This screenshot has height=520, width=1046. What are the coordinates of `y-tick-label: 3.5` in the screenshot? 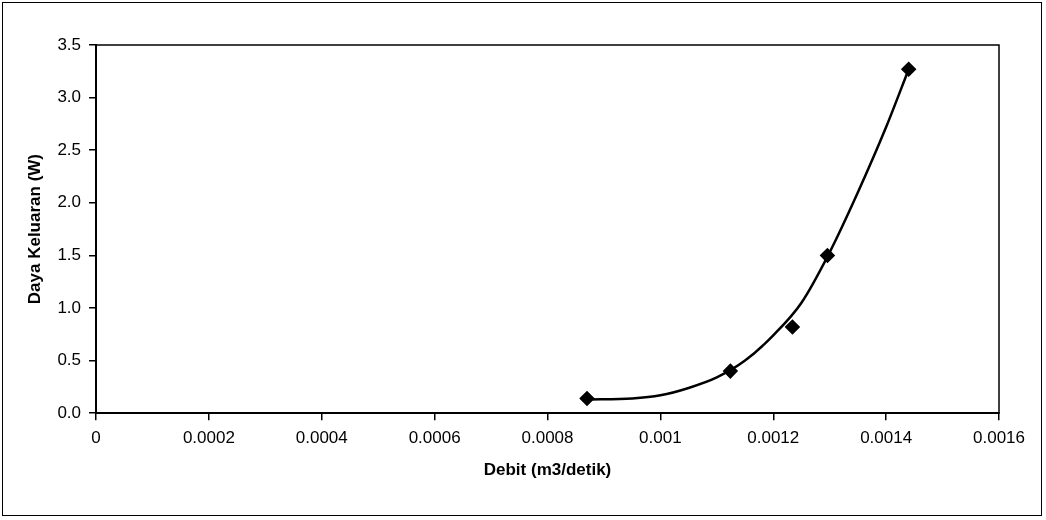 It's located at (69, 44).